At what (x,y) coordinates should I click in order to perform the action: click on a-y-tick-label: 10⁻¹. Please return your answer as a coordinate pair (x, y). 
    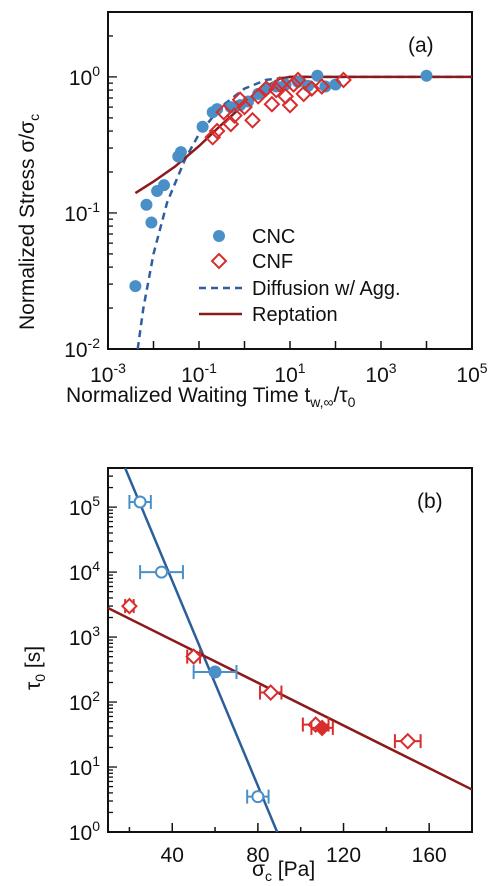
    Looking at the image, I should click on (82, 212).